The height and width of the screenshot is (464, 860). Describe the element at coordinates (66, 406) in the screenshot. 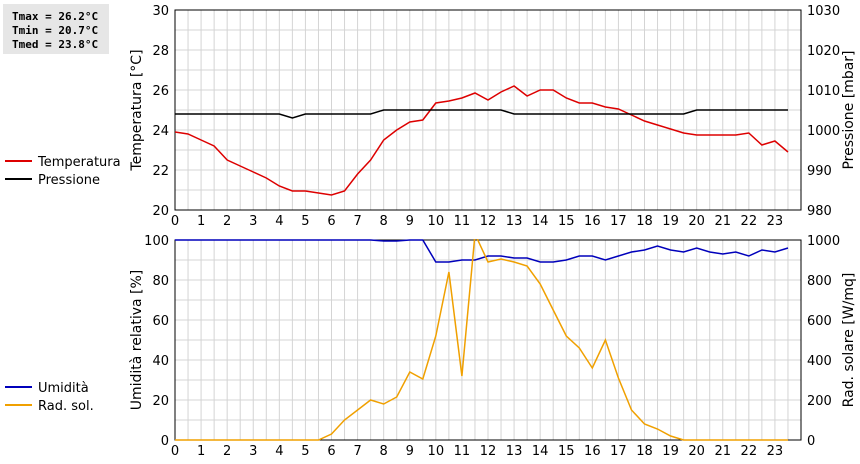

I see `legend-label-solar: Rad. sol.` at that location.